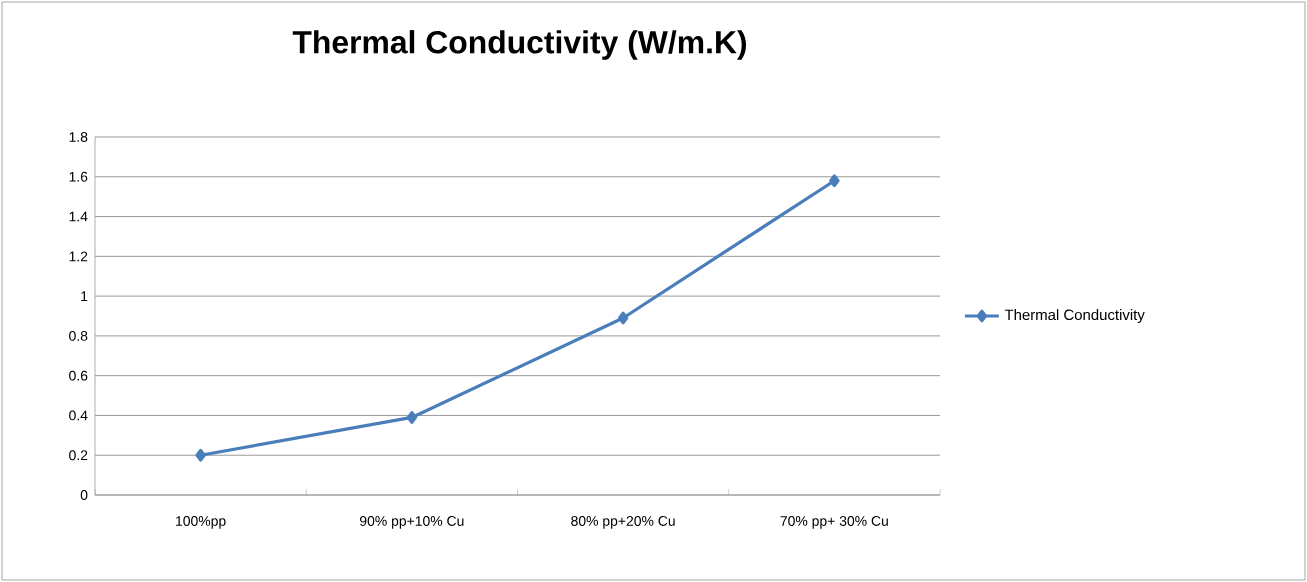 The image size is (1307, 582). What do you see at coordinates (78, 455) in the screenshot?
I see `y-tick-label: 0.2` at bounding box center [78, 455].